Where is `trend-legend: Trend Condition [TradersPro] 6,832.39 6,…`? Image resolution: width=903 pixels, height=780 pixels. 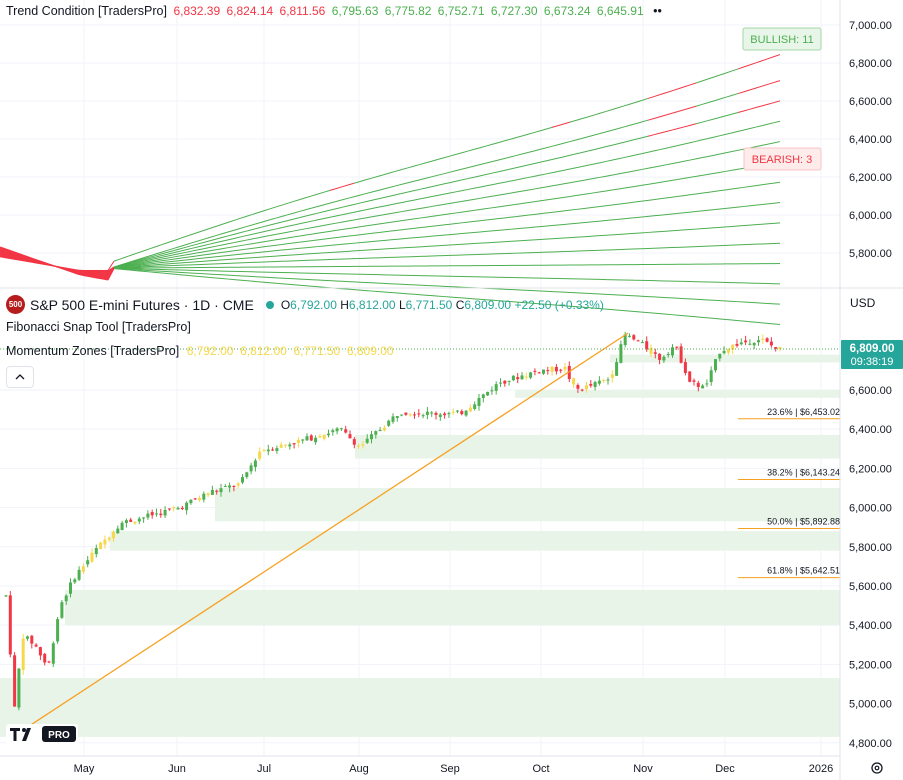 trend-legend: Trend Condition [TradersPro] 6,832.39 6,… is located at coordinates (334, 11).